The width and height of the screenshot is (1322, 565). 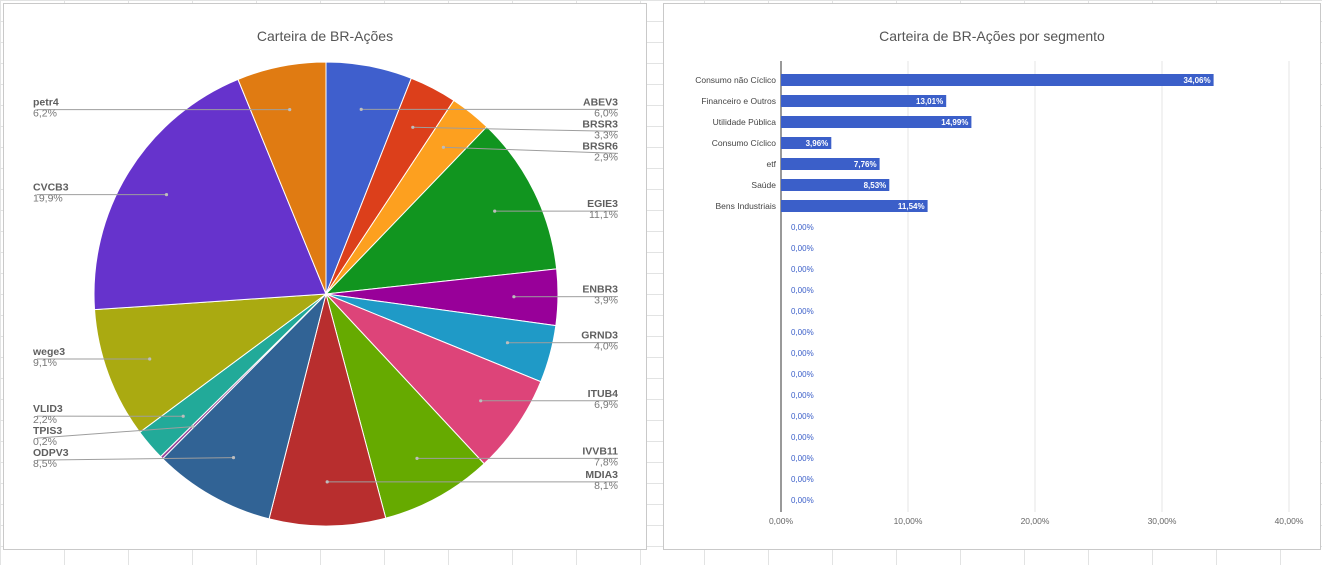 What do you see at coordinates (929, 101) in the screenshot?
I see `bar-value-label: 13,01%` at bounding box center [929, 101].